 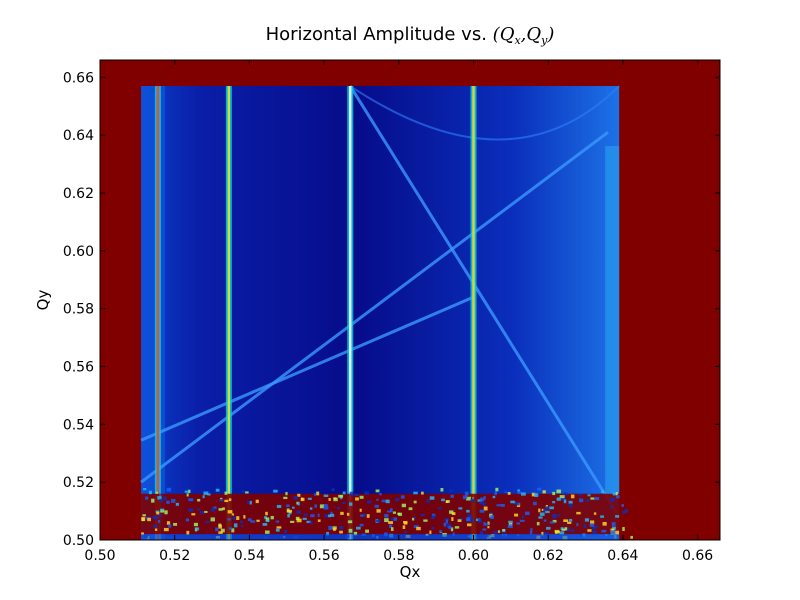 What do you see at coordinates (78, 78) in the screenshot?
I see `y-tick-label: 0.66` at bounding box center [78, 78].